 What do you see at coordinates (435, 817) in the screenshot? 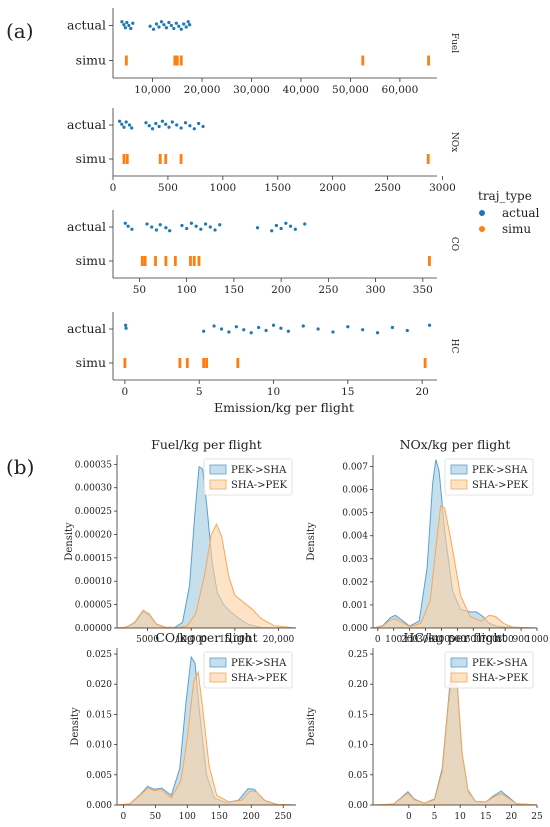
I see `x-tick-label: 5` at bounding box center [435, 817].